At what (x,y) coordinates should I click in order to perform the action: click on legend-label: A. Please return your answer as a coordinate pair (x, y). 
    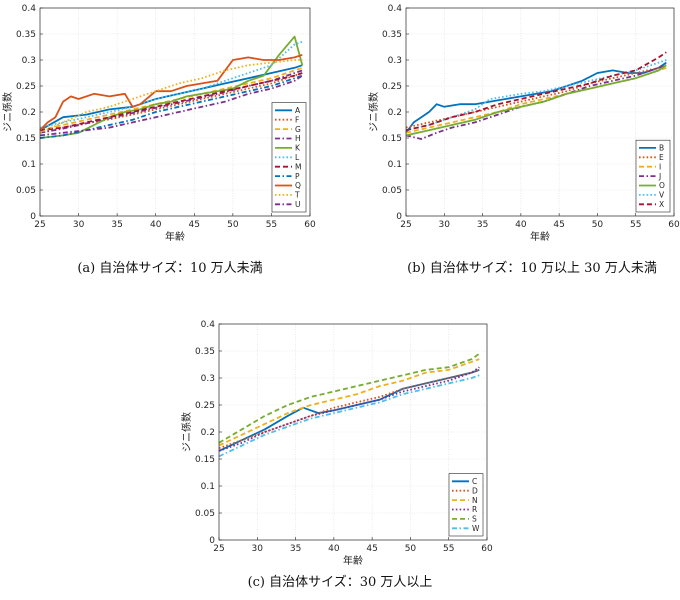
    Looking at the image, I should click on (298, 110).